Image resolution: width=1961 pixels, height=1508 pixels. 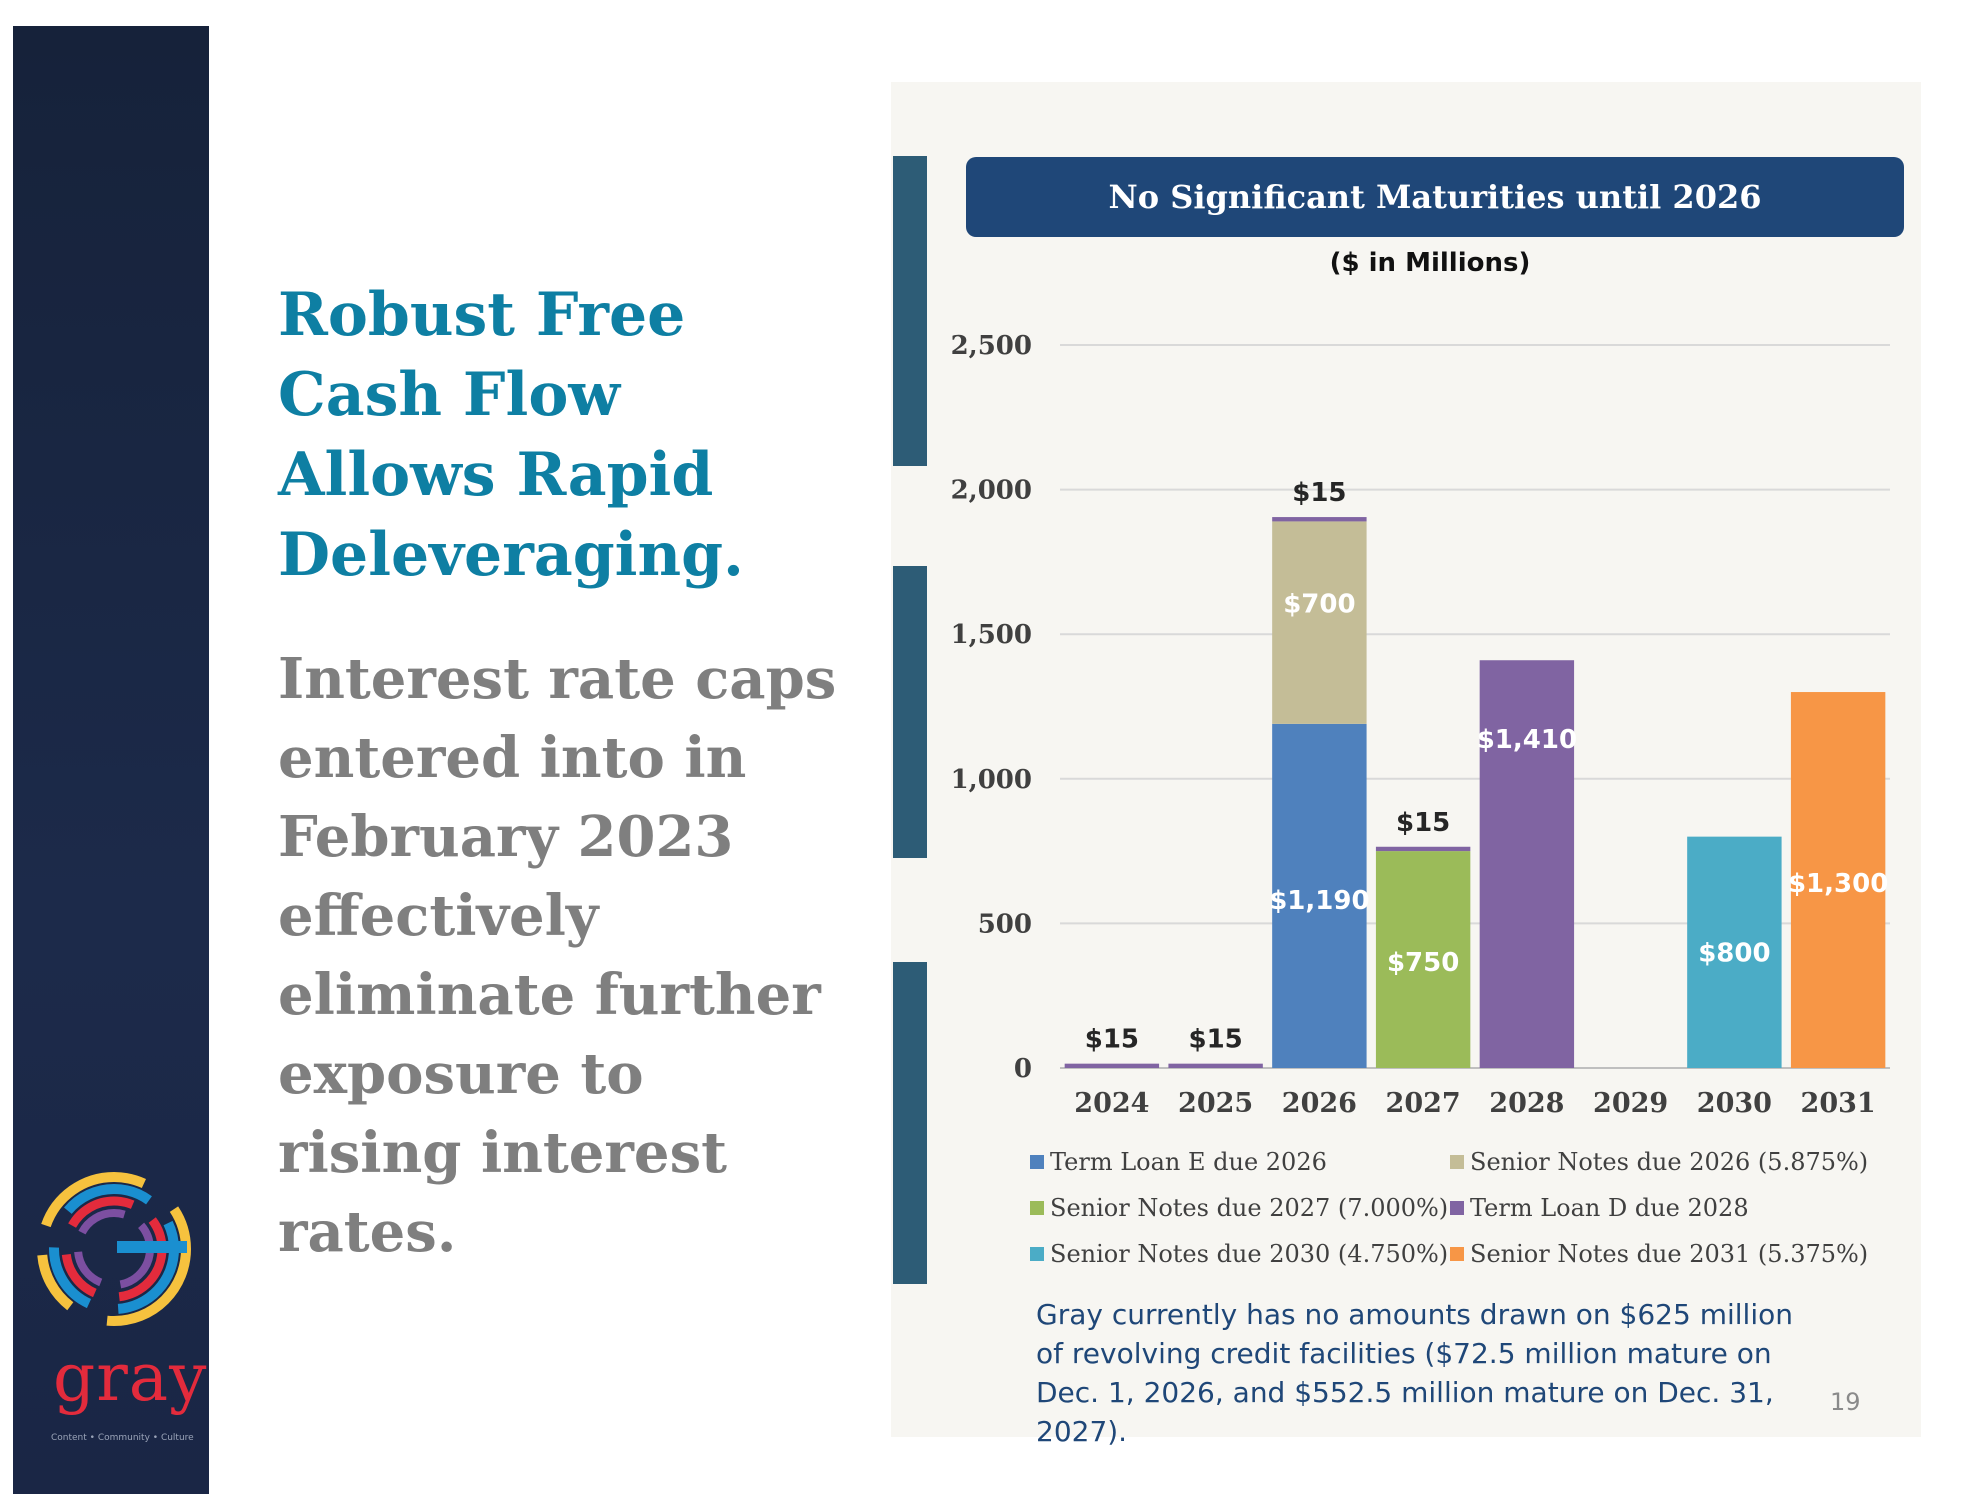 I want to click on legend-item: Senior Notes due 2027 (7.000%), so click(x=1239, y=1208).